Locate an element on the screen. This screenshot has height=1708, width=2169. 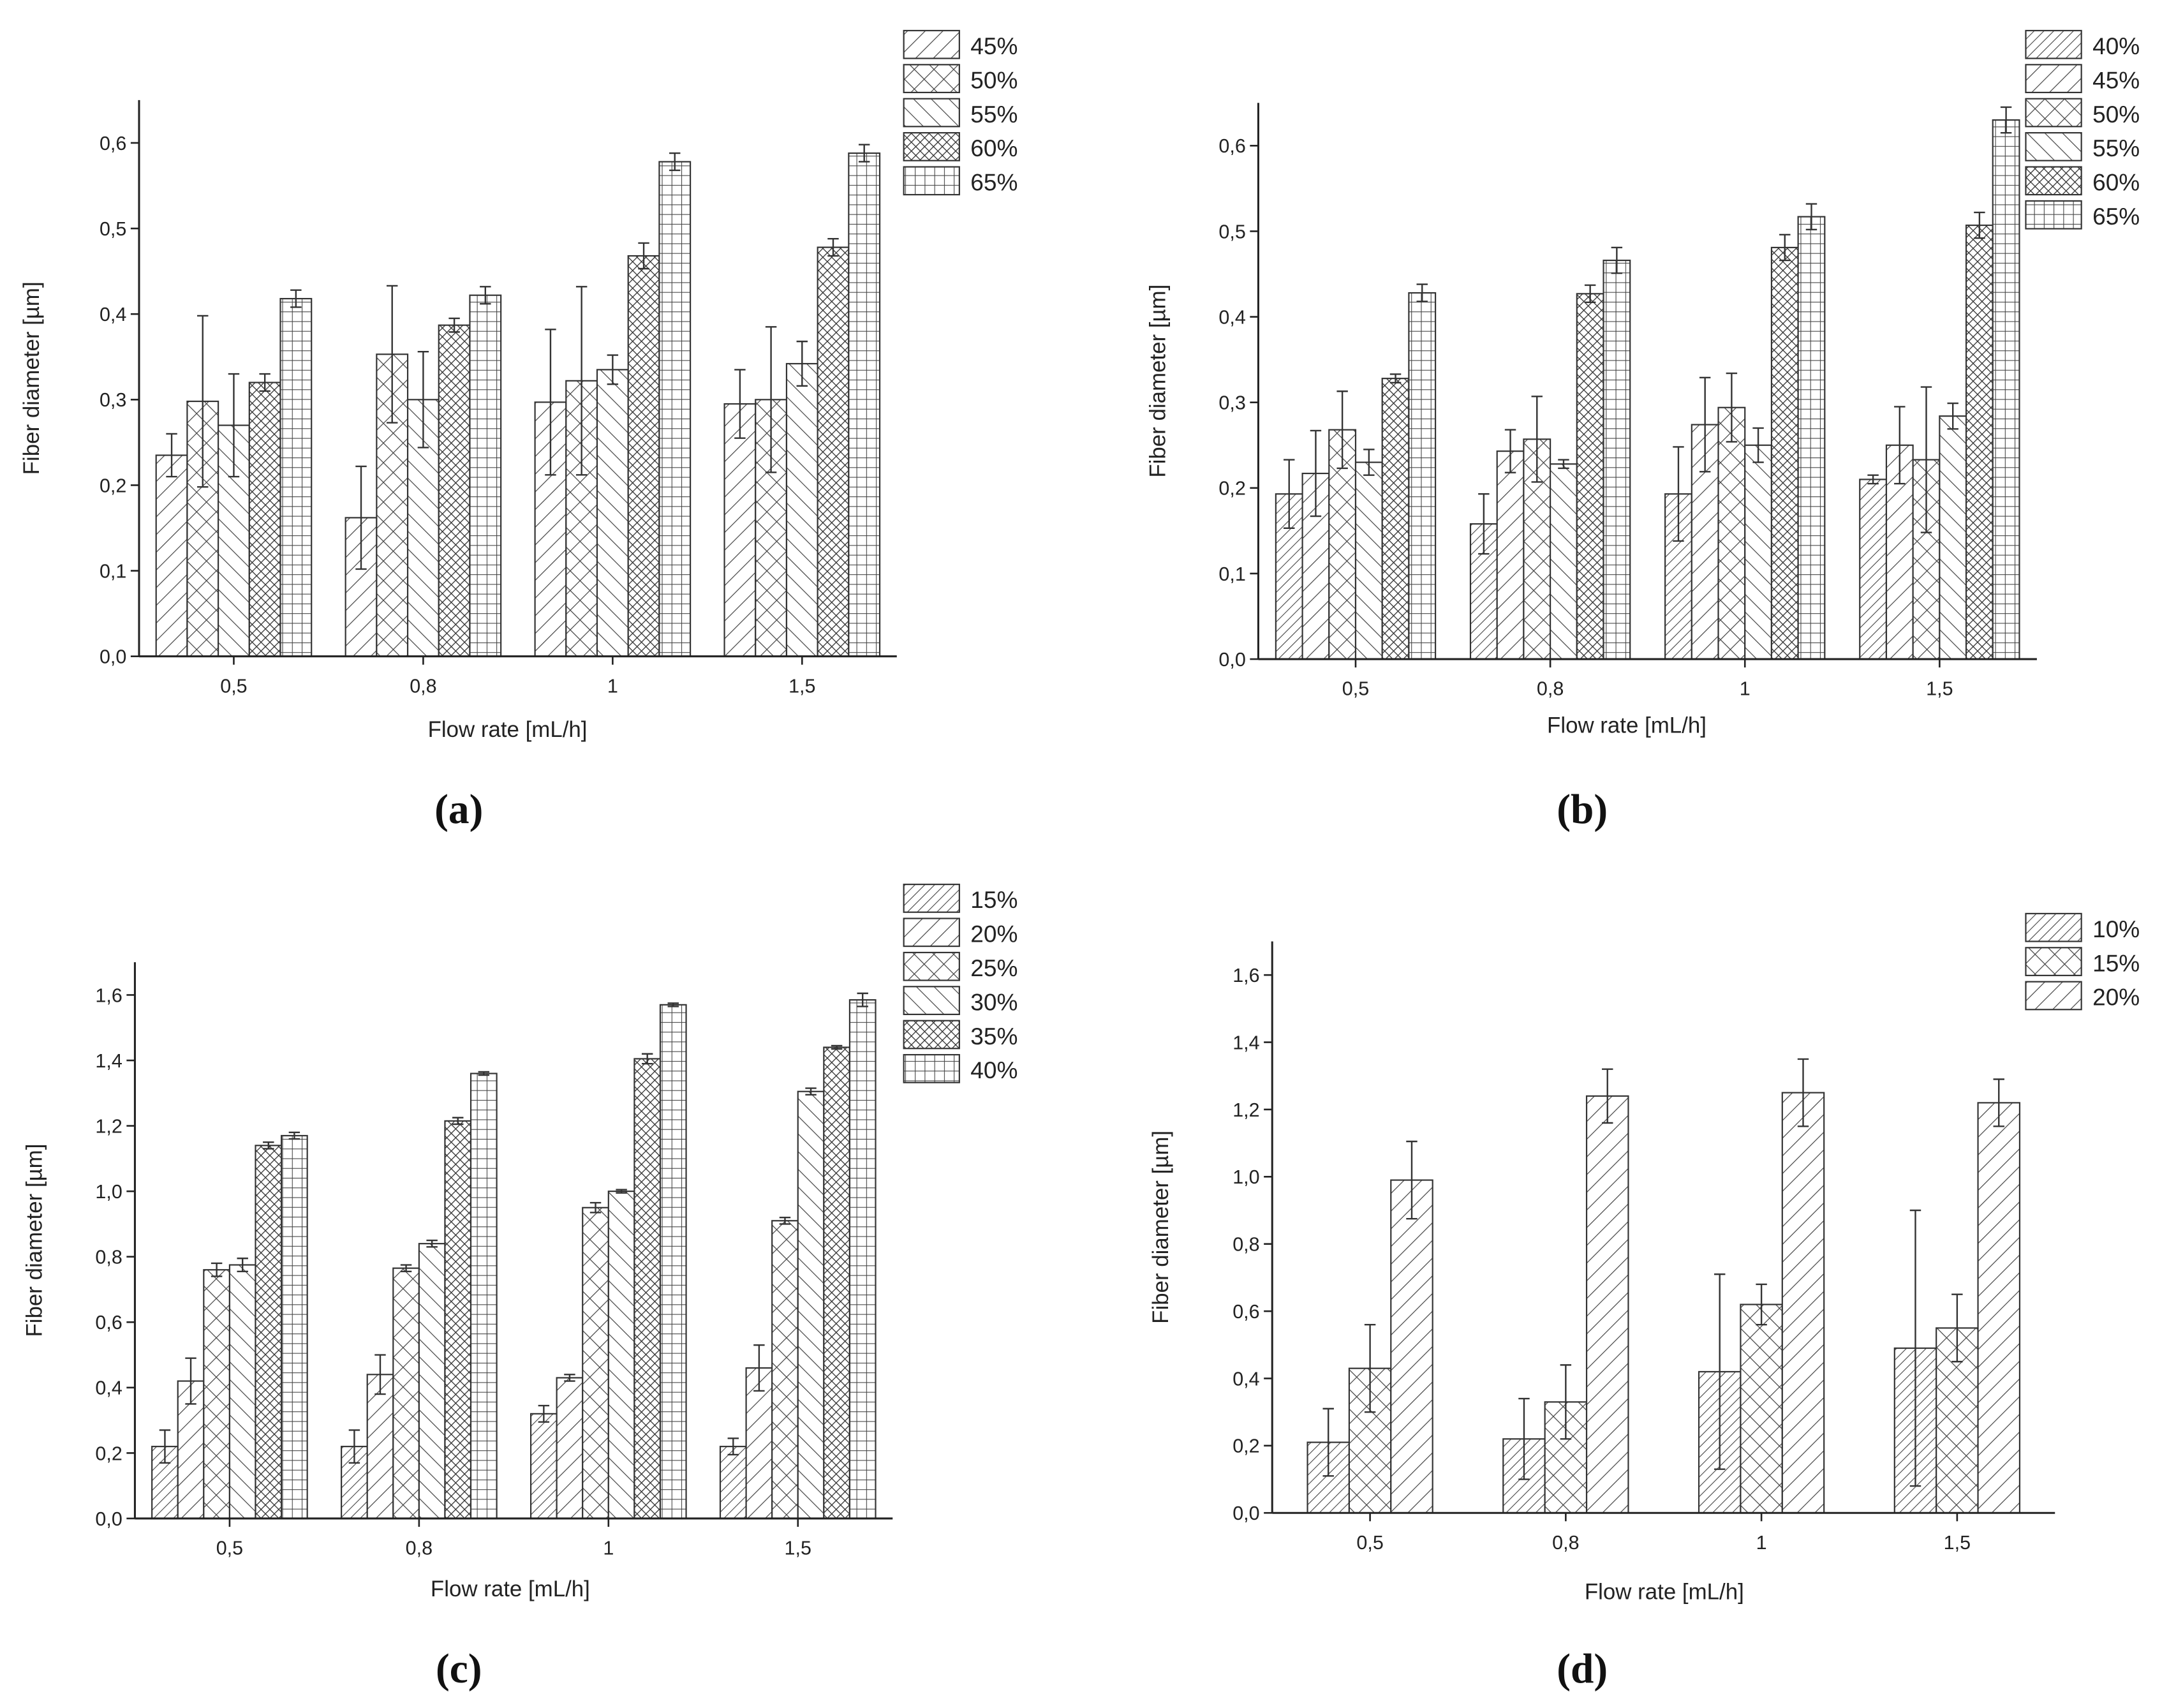
y-tick-label: 1,2 is located at coordinates (108, 1126).